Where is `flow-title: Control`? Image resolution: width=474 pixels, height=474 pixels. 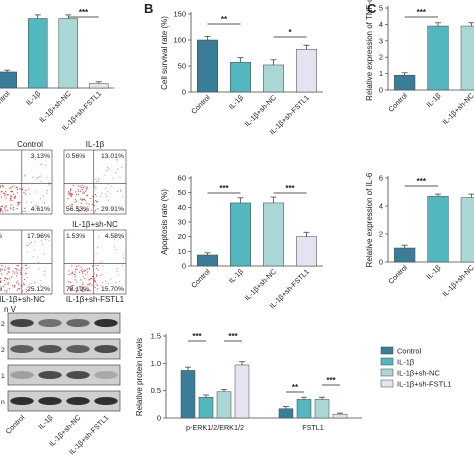
flow-title: Control is located at coordinates (30, 144).